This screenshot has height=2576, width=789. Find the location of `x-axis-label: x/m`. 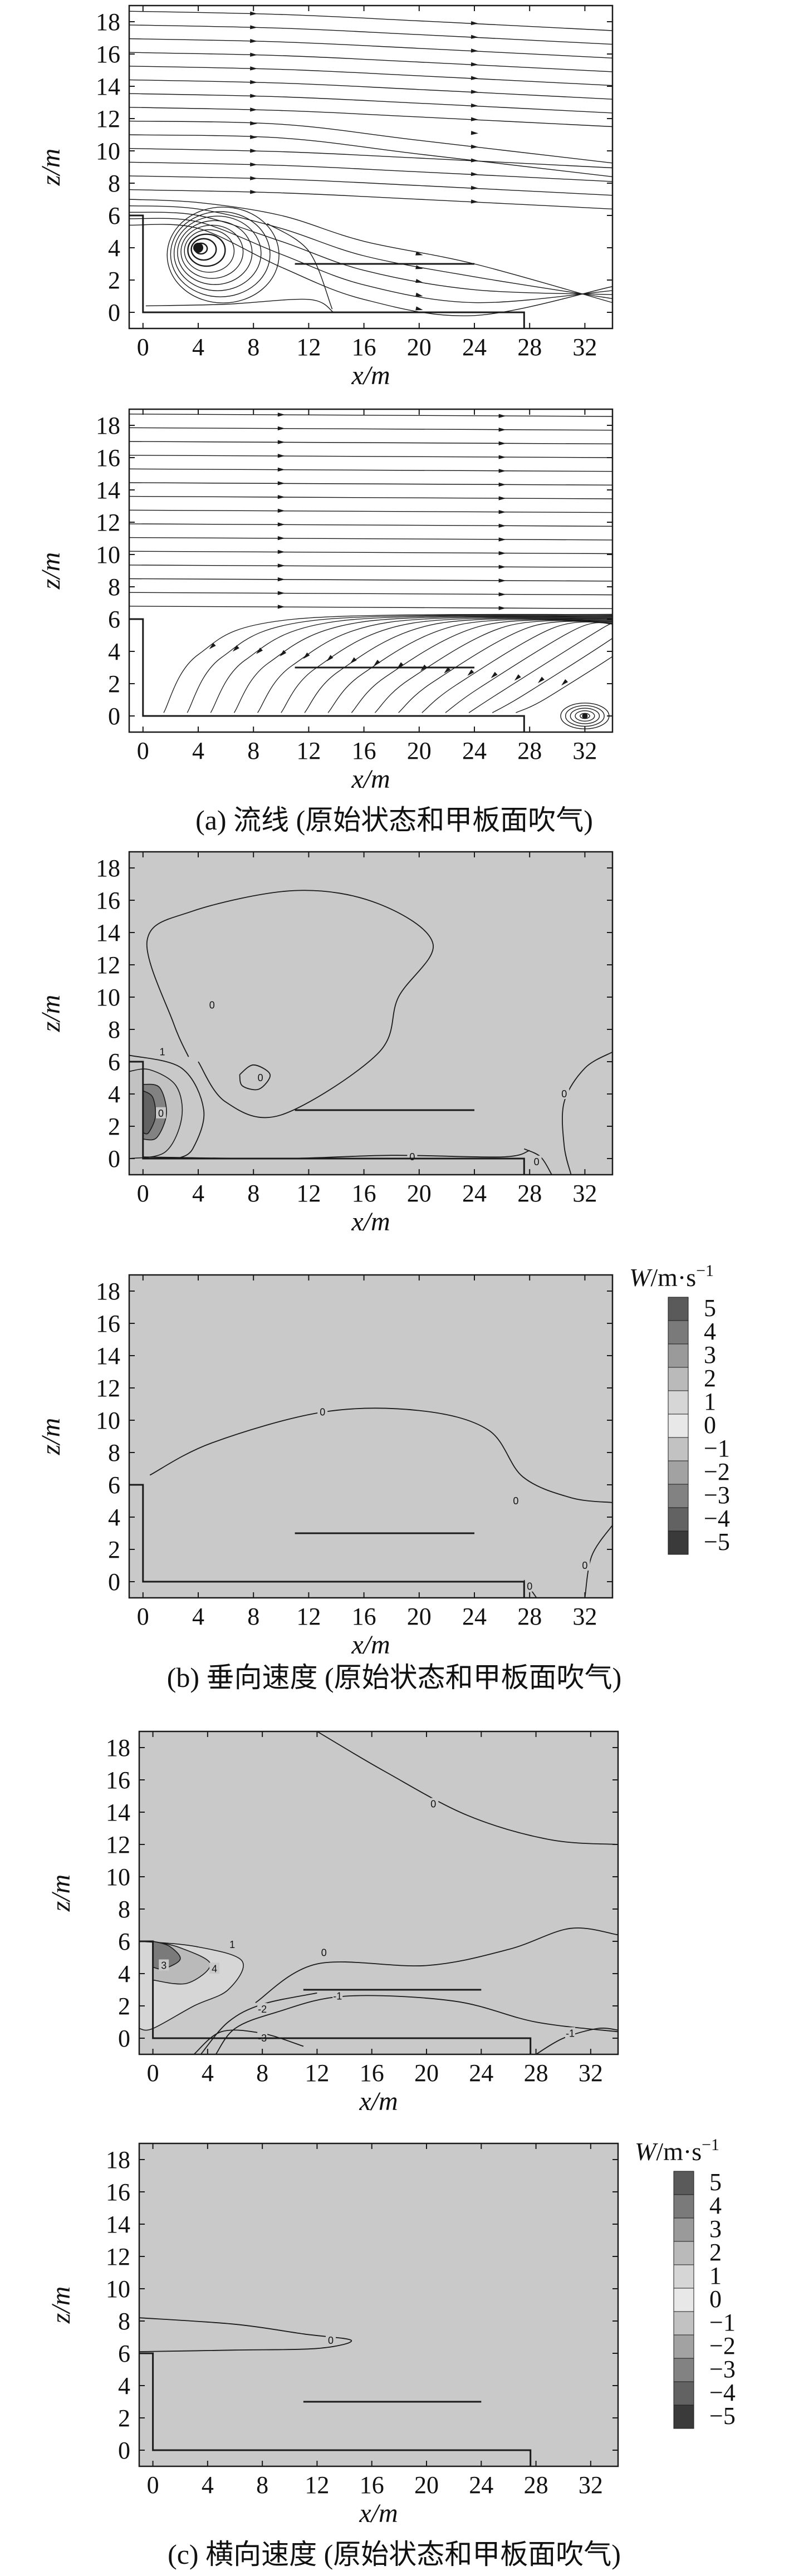

x-axis-label: x/m is located at coordinates (378, 2514).